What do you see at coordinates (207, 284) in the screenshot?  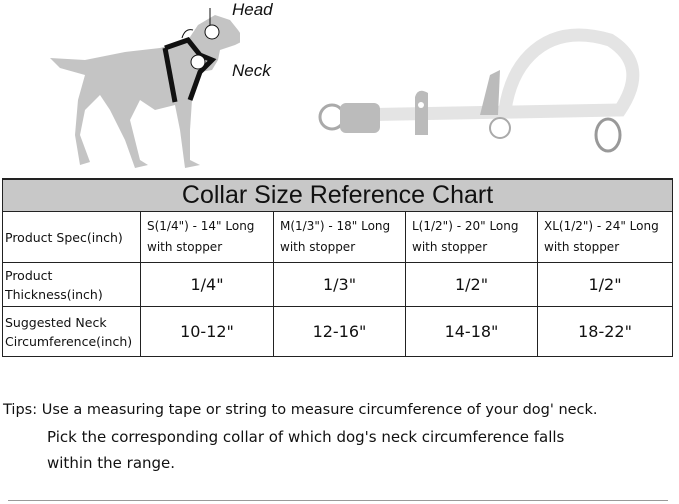 I see `thickness-cell: 1/4"` at bounding box center [207, 284].